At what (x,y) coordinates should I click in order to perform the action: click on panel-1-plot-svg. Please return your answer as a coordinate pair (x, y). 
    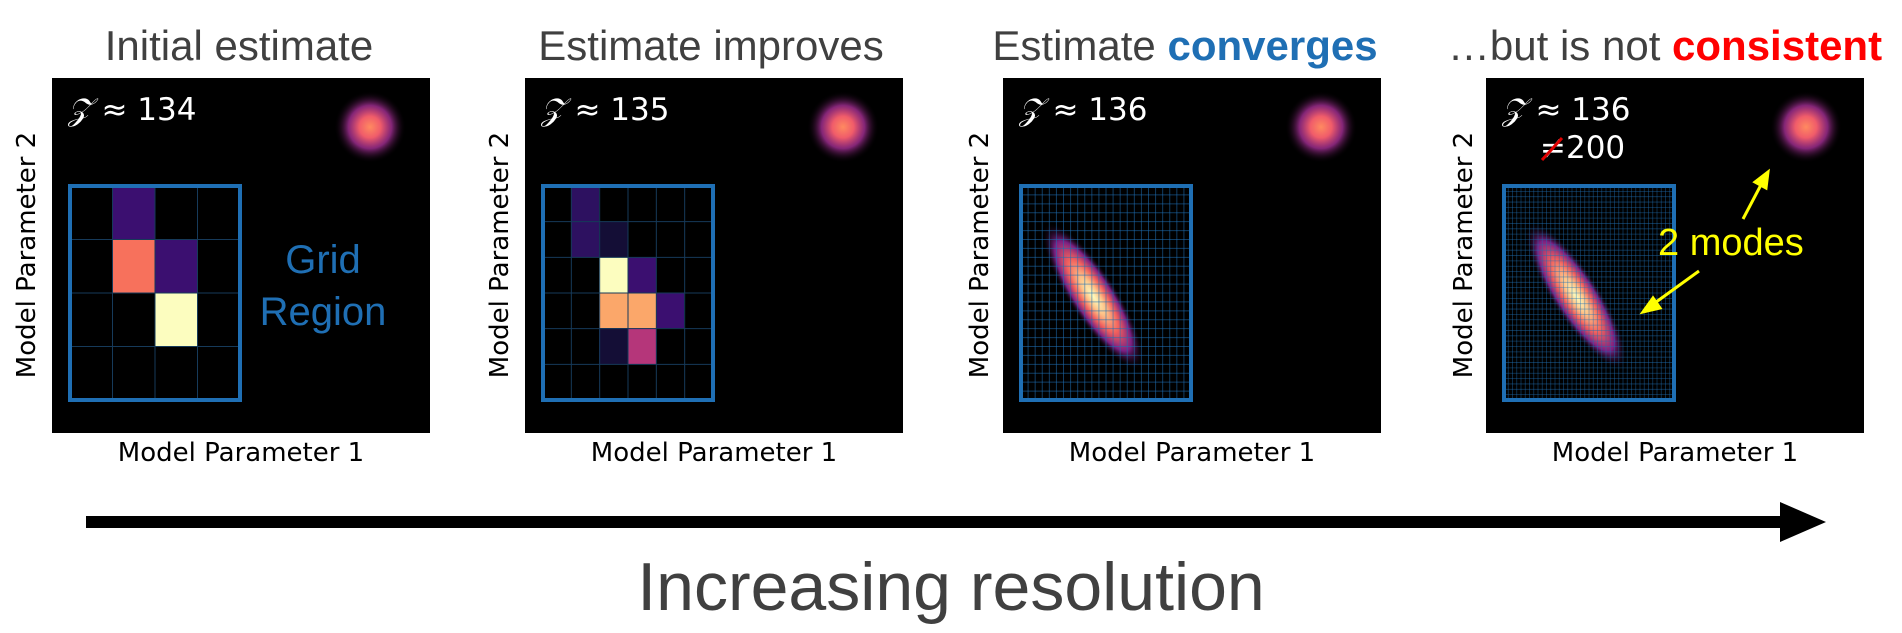
    Looking at the image, I should click on (237, 246).